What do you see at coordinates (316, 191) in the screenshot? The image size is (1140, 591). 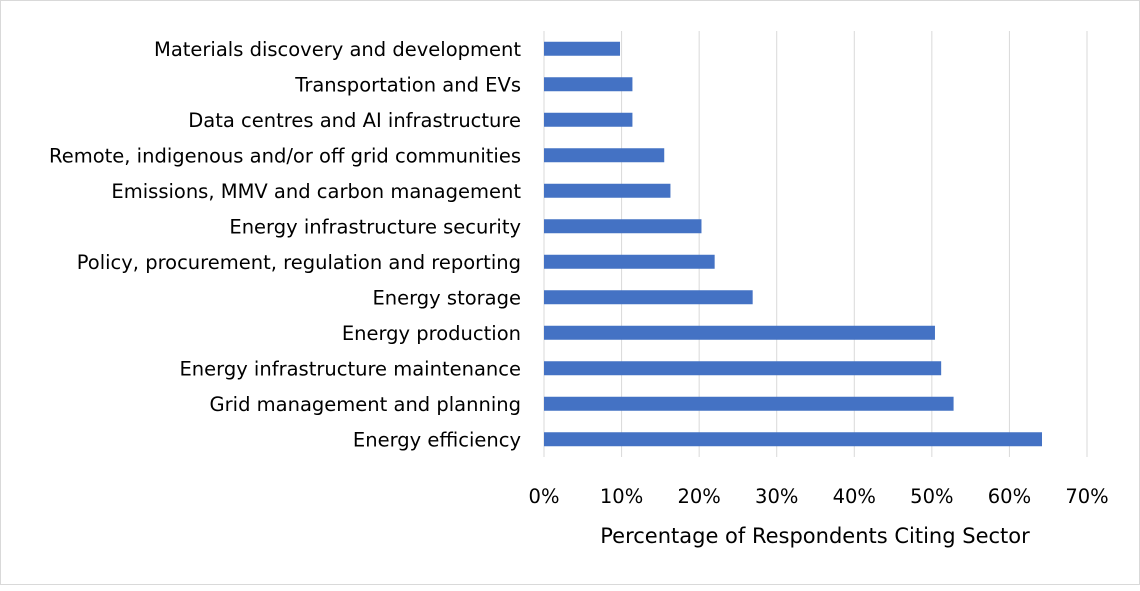 I see `category-label: Emissions, MMV and carbon management` at bounding box center [316, 191].